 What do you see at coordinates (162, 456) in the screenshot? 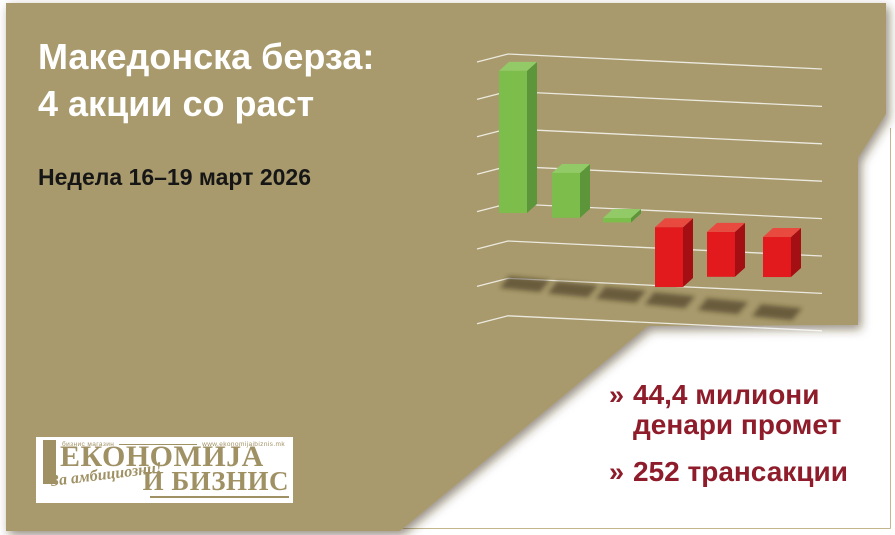
I see `logo-name-line1: ЕКОНОМИЈА` at bounding box center [162, 456].